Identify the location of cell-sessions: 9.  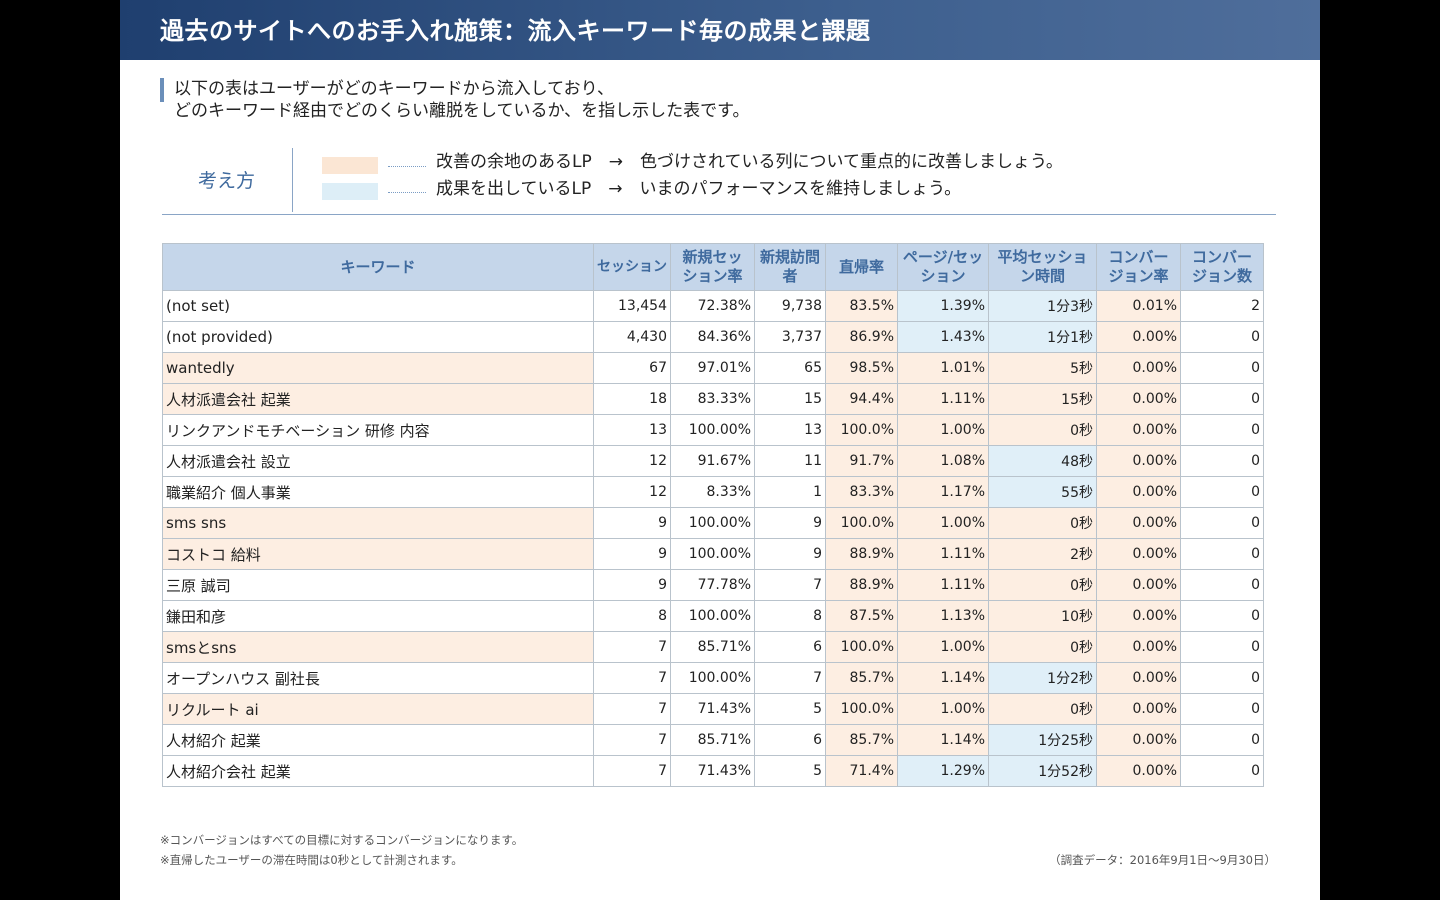
(632, 554).